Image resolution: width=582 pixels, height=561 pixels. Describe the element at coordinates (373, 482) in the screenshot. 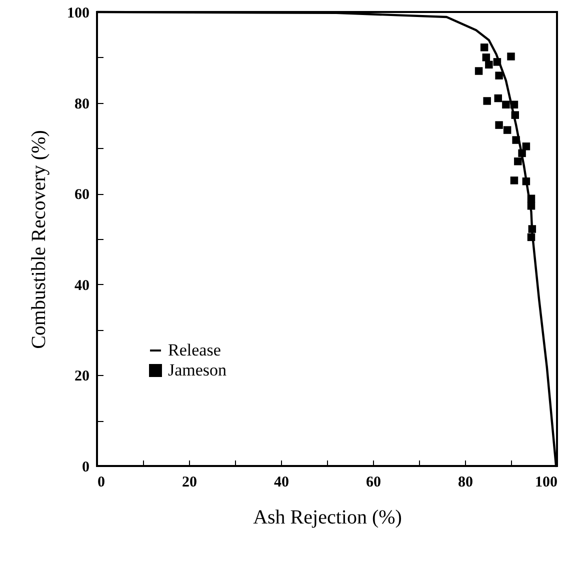

I see `x-tick-label: 60` at that location.